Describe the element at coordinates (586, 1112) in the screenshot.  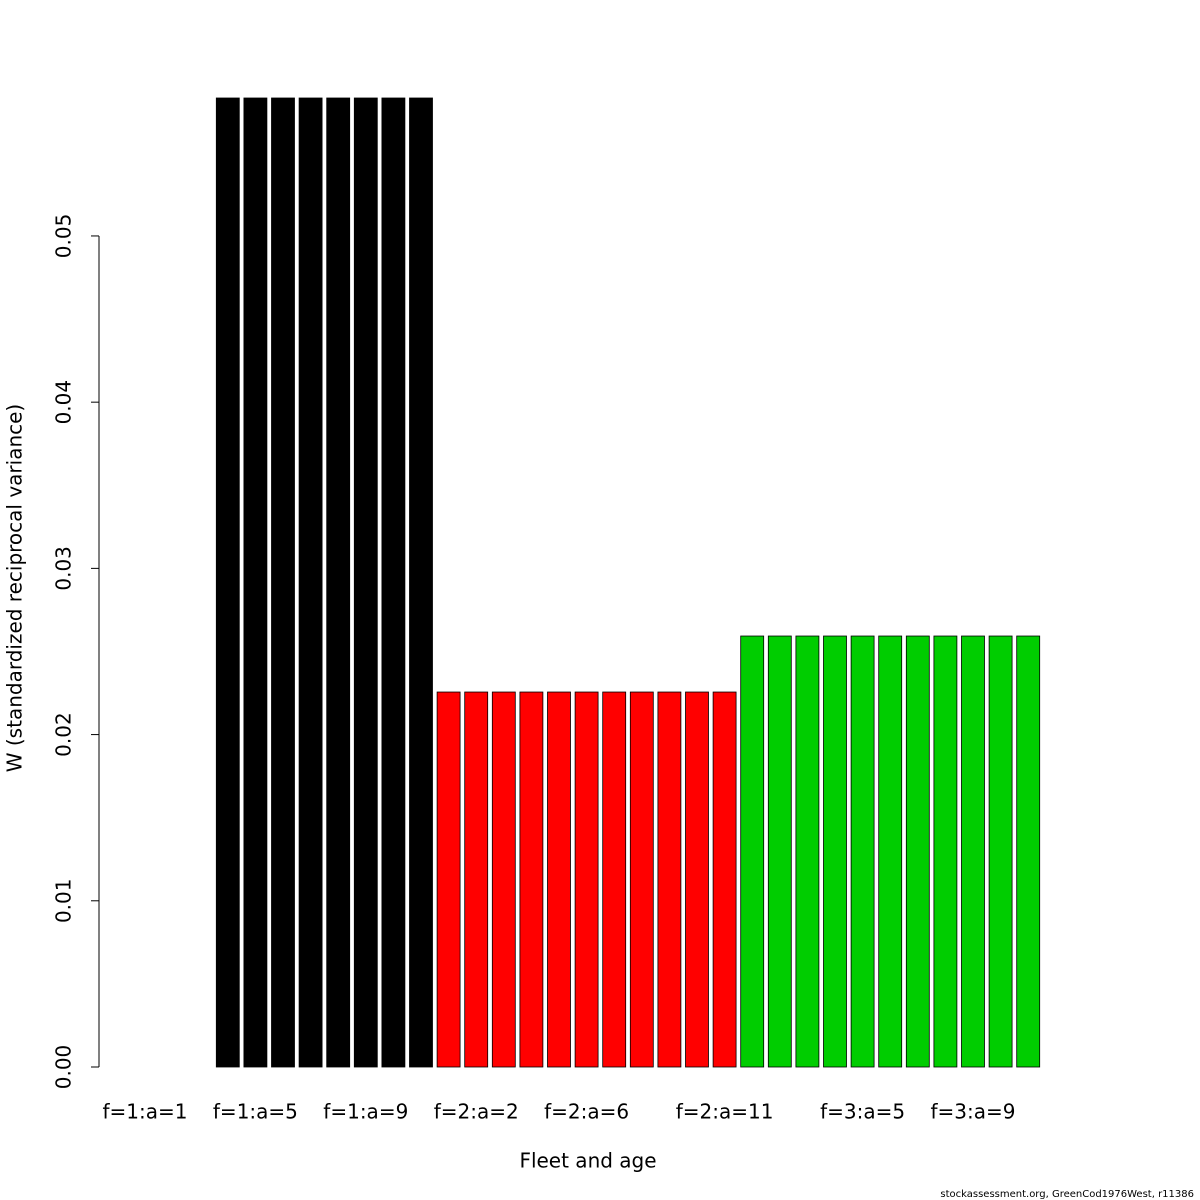
I see `x-tick-label: f=2:a=6` at that location.